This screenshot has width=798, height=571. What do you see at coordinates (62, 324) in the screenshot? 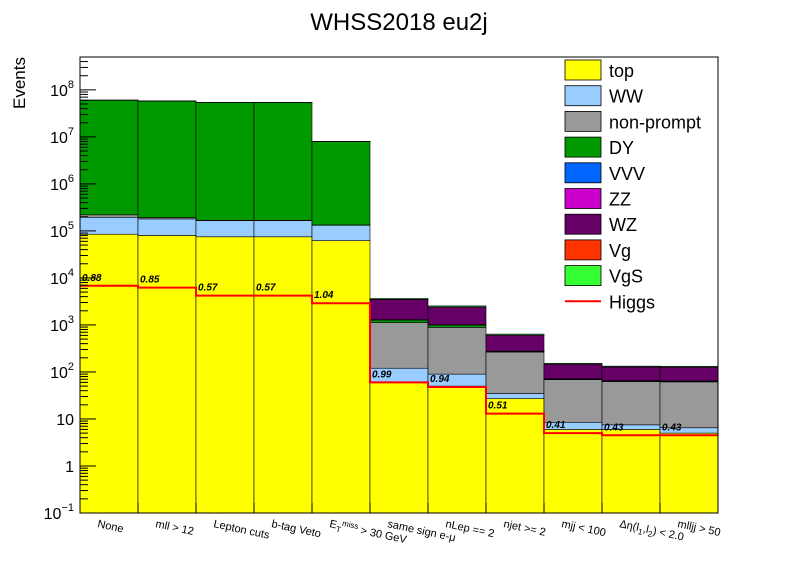
I see `y-tick-label: 10³` at bounding box center [62, 324].